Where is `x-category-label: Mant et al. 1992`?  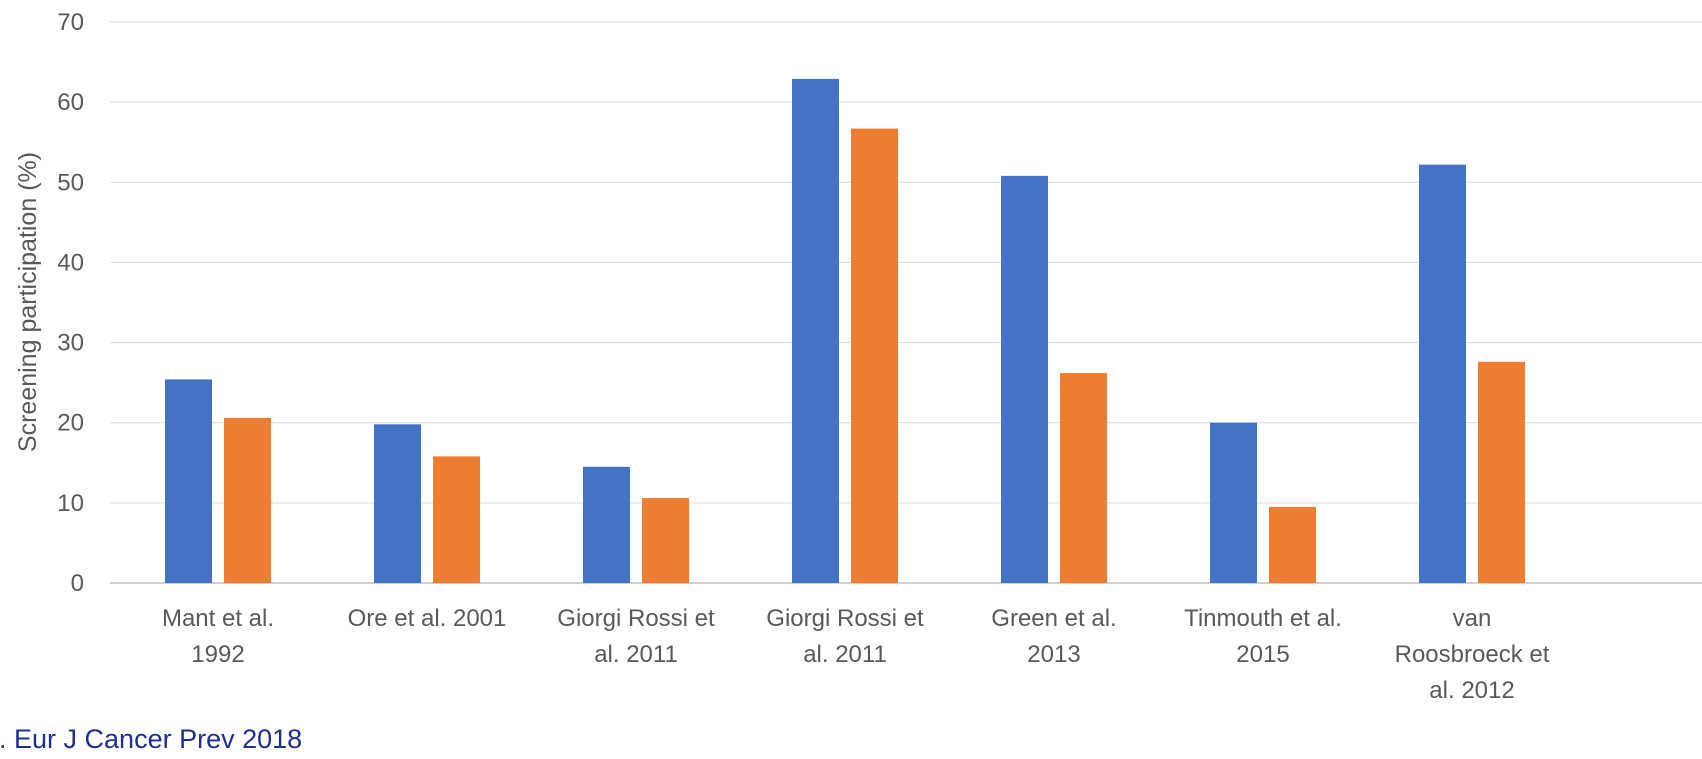 x-category-label: Mant et al. 1992 is located at coordinates (218, 636).